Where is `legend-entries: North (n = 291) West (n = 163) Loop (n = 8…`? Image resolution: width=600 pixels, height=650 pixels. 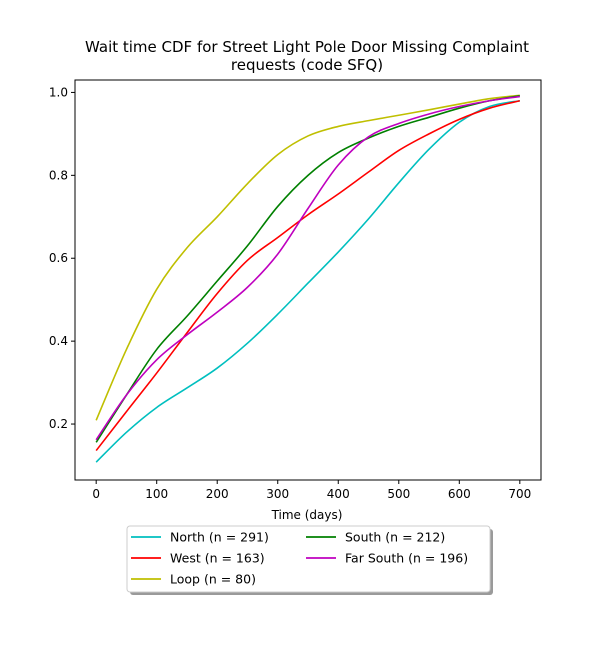
legend-entries: North (n = 291) West (n = 163) Loop (n = 8… is located at coordinates (299, 558).